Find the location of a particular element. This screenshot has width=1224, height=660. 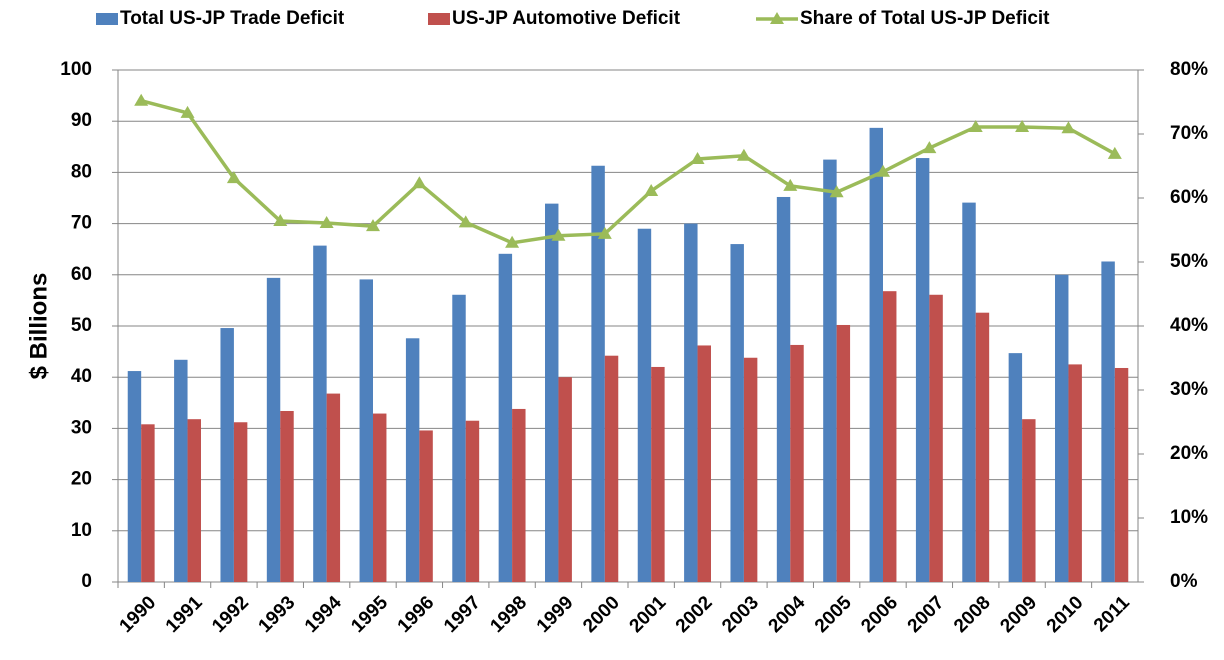

y2-tick-label: 80% is located at coordinates (1189, 69).